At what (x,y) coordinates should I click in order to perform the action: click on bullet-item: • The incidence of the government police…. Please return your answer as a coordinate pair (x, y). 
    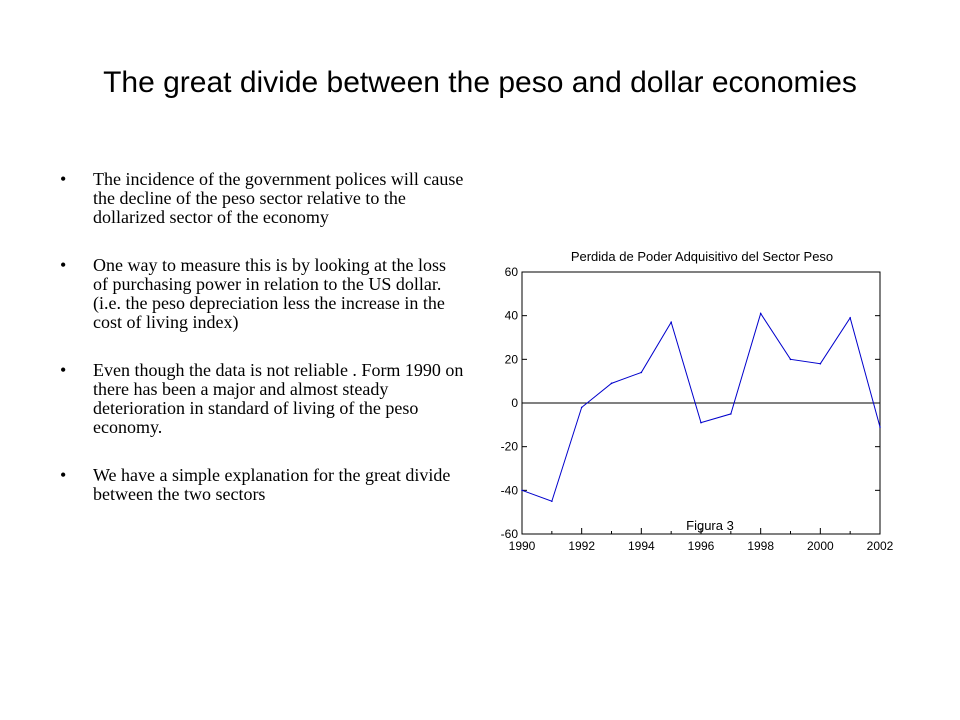
    Looking at the image, I should click on (262, 198).